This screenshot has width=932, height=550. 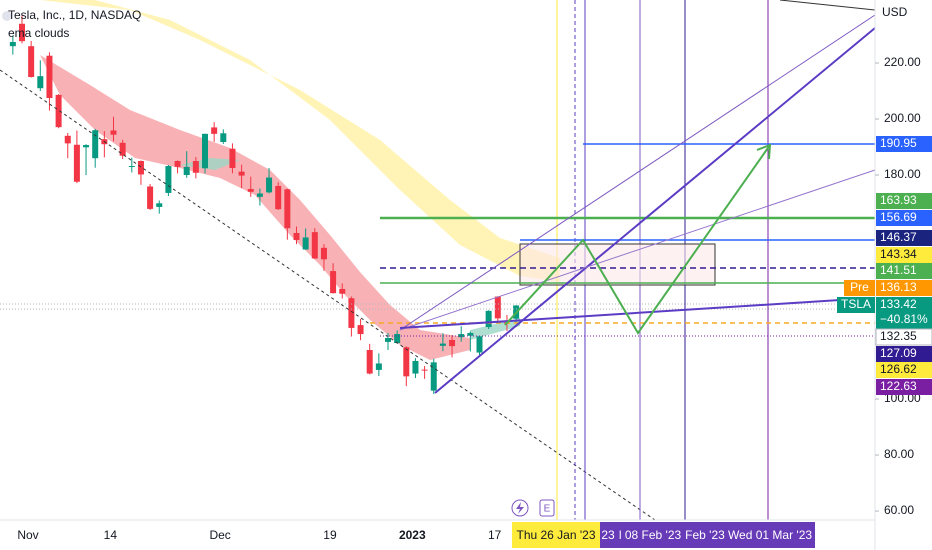 What do you see at coordinates (27, 535) in the screenshot?
I see `x-tick-label: Nov` at bounding box center [27, 535].